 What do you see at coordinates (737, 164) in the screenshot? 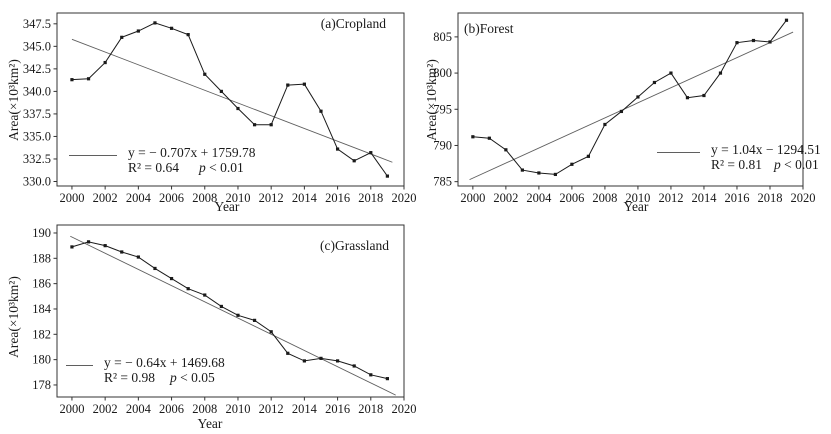
I see `forest-r2: R² = 0.81` at bounding box center [737, 164].